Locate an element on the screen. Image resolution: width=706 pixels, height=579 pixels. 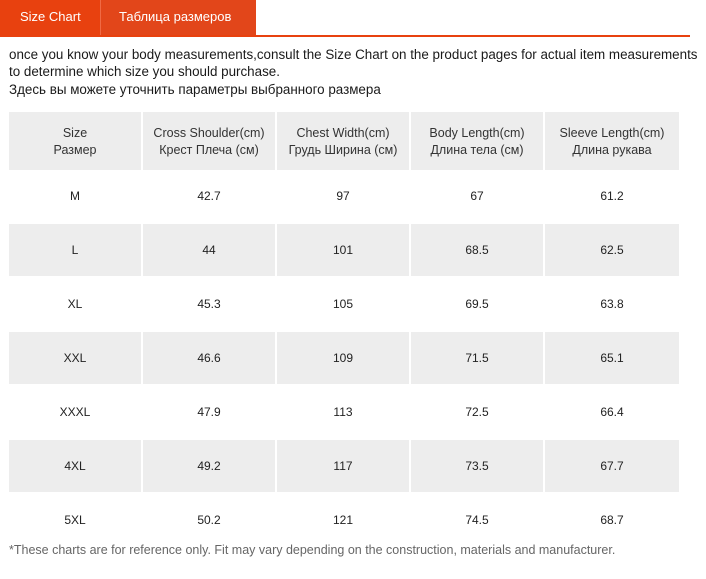
cell-chest-width: 101 is located at coordinates (344, 249).